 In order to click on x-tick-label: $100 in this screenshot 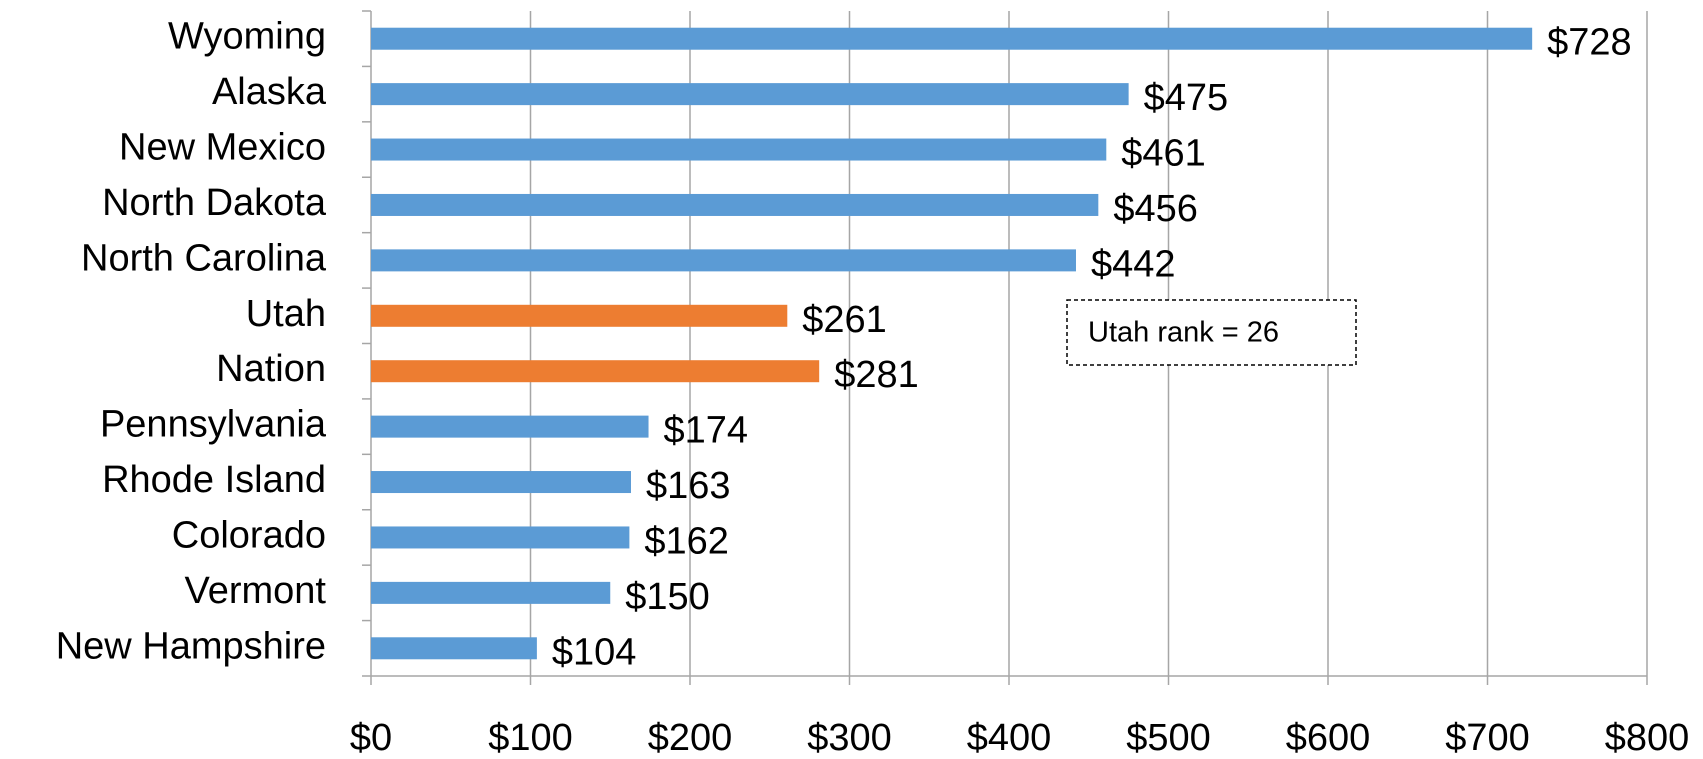, I will do `click(530, 738)`.